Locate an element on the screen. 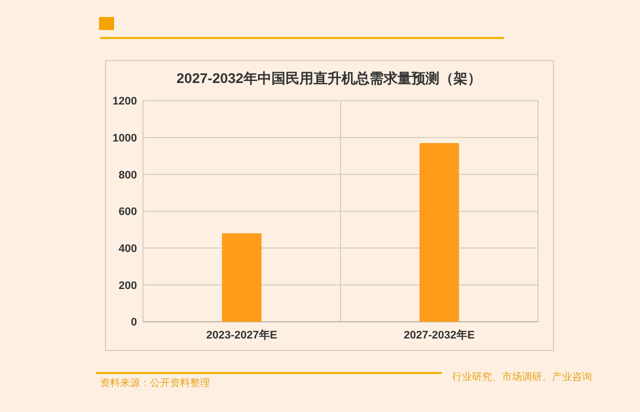 Image resolution: width=640 pixels, height=412 pixels. text: 资料来源：公开资料整理 is located at coordinates (155, 383).